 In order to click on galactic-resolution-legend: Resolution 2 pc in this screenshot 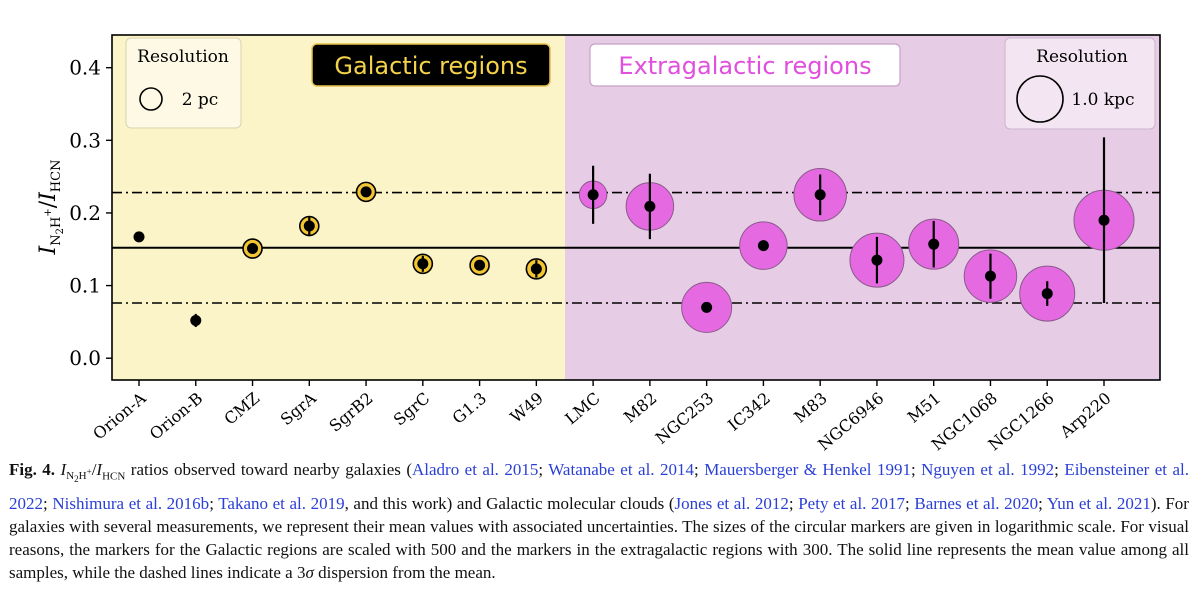, I will do `click(183, 83)`.